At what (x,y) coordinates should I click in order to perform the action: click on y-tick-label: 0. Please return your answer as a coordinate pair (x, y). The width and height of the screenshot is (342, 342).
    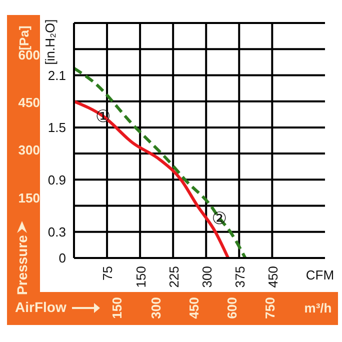
    Looking at the image, I should click on (62, 258).